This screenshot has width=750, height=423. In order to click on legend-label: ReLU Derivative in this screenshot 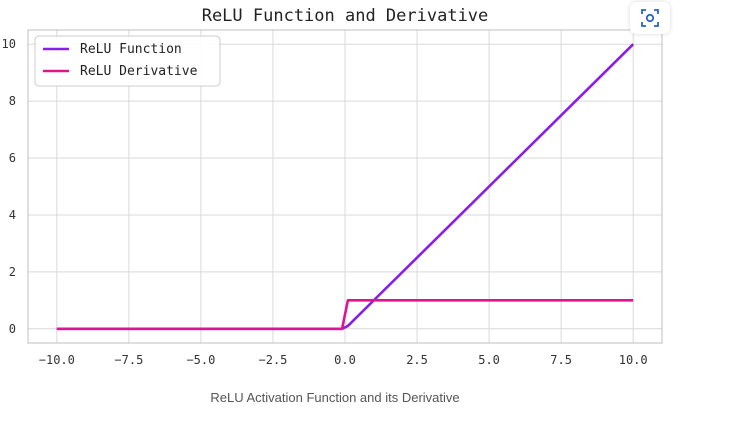, I will do `click(139, 71)`.